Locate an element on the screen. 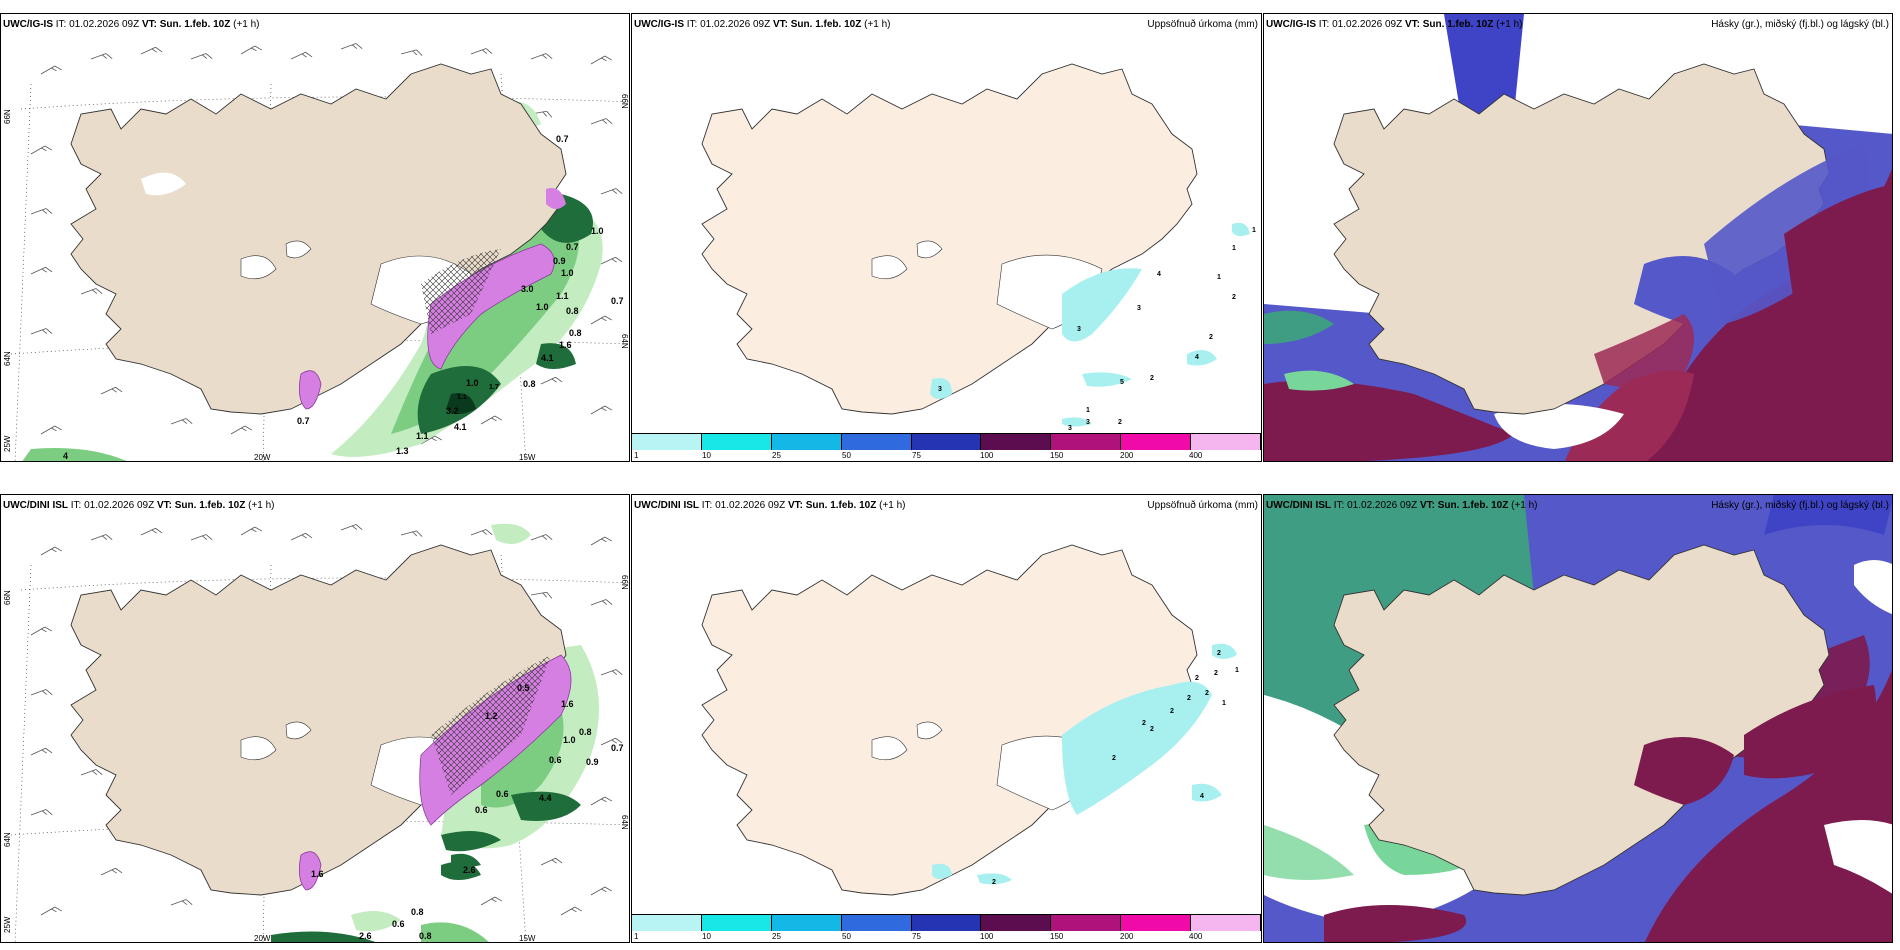  value-label: 0.5 is located at coordinates (523, 688).